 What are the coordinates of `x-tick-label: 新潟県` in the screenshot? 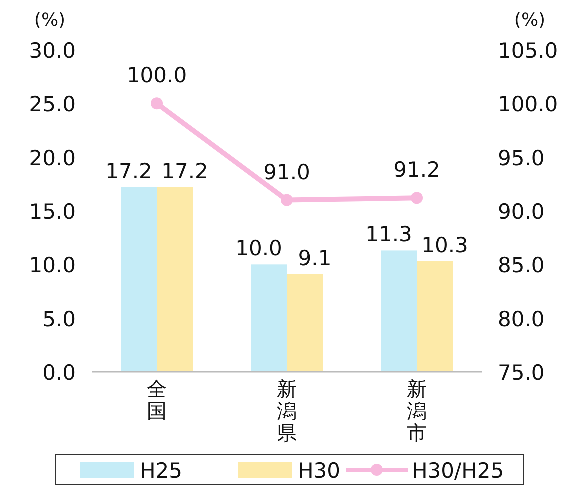 It's located at (287, 411).